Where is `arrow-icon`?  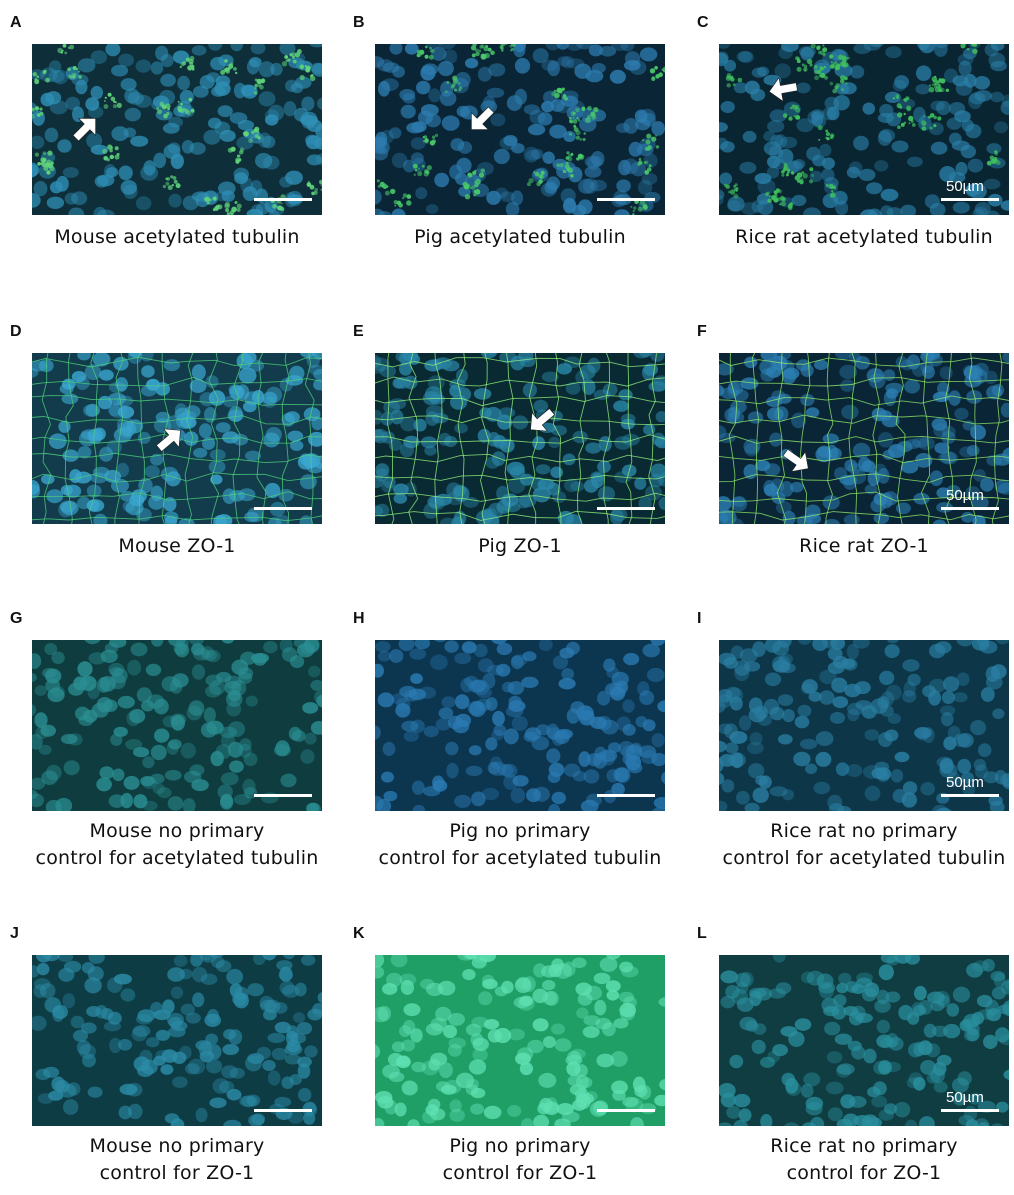
arrow-icon is located at coordinates (783, 88).